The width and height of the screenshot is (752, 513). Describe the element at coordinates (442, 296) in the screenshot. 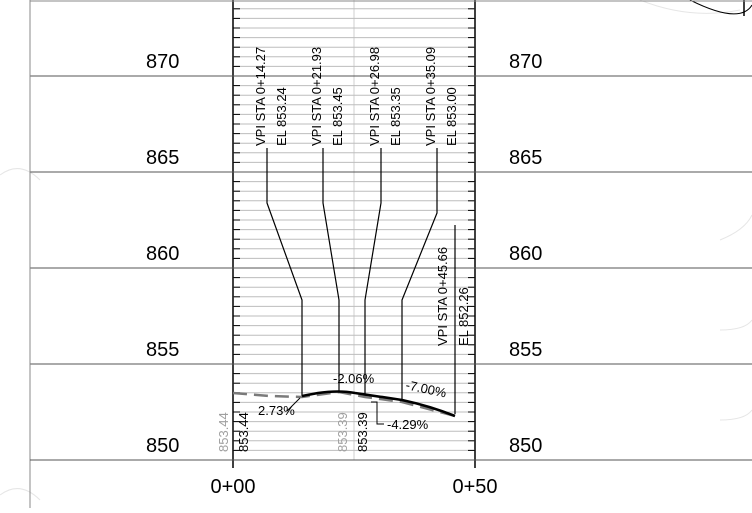

I see `vpi-5-station: VPI STA 0+45.66` at that location.